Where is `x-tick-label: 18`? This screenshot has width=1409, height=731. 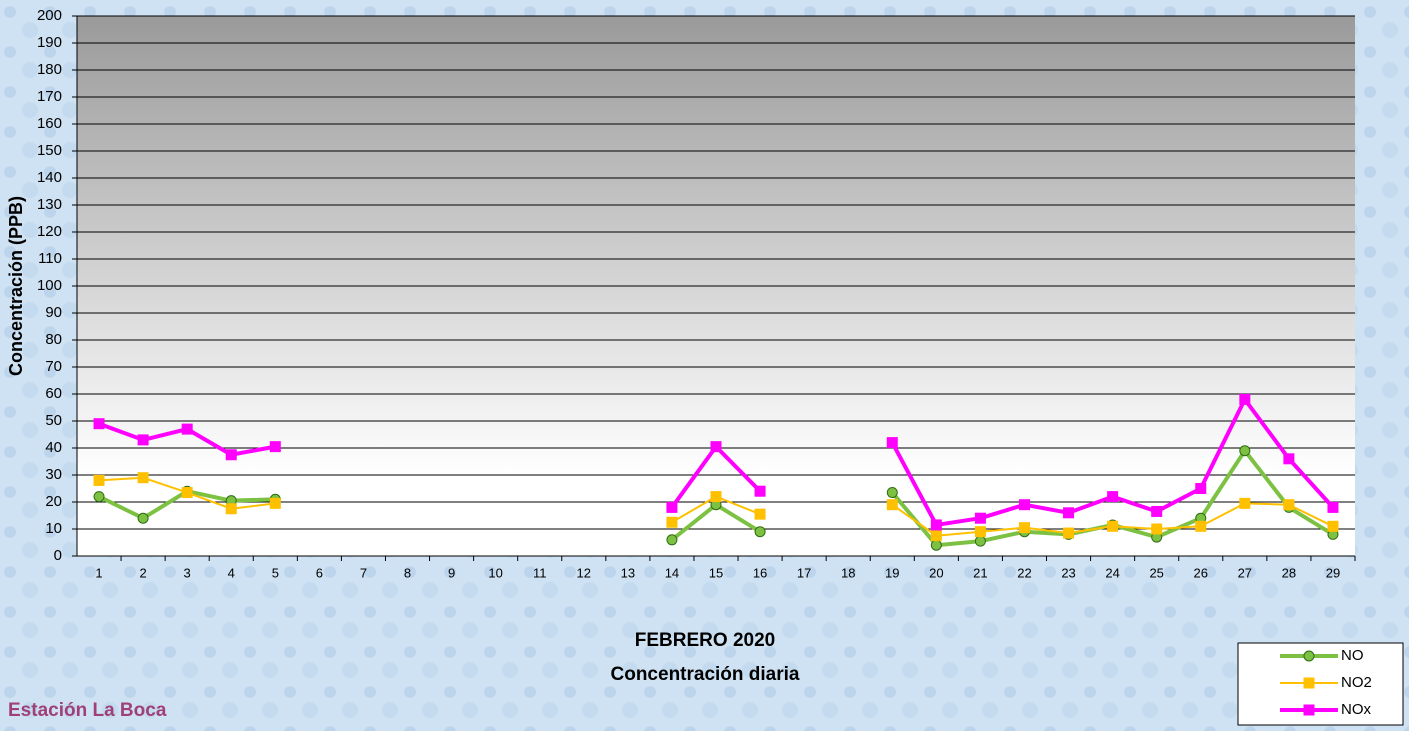
x-tick-label: 18 is located at coordinates (848, 572).